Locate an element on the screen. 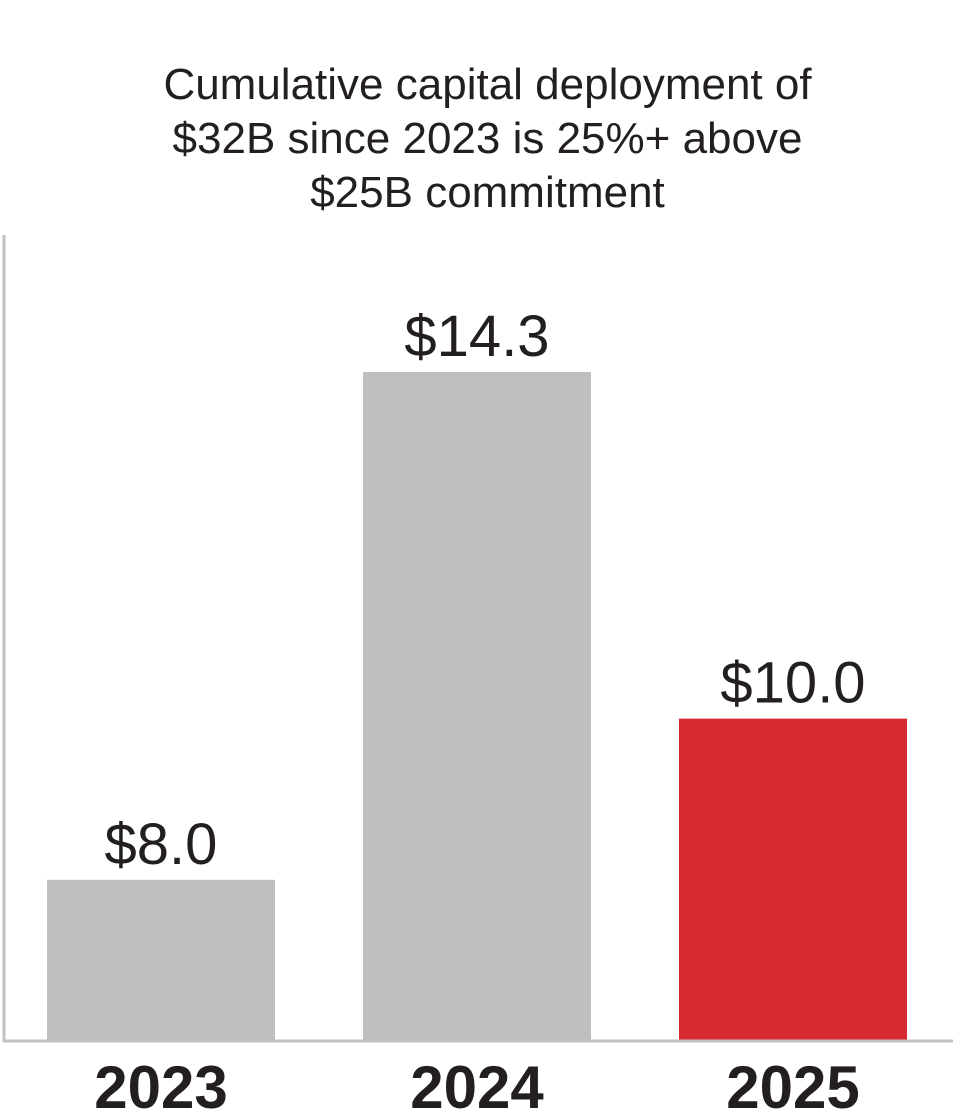 This screenshot has height=1113, width=975. chart-title-line-2: $32B since 2023 is 25%+ above is located at coordinates (487, 138).